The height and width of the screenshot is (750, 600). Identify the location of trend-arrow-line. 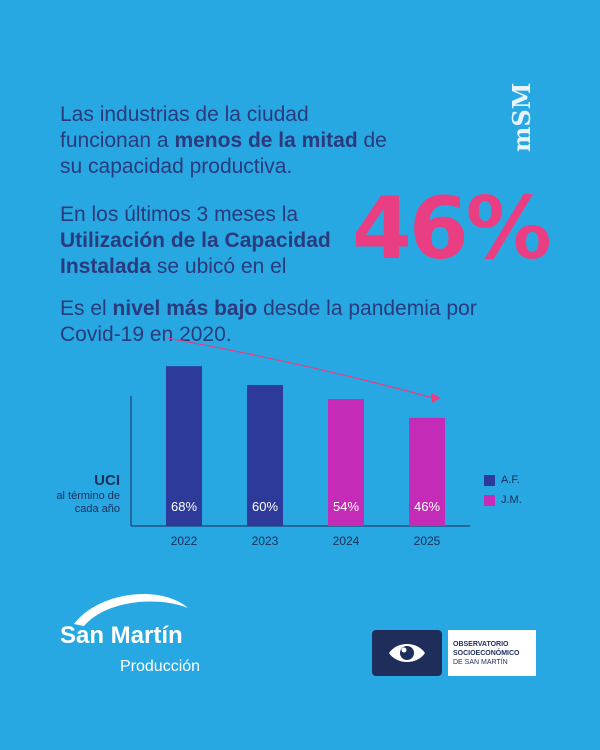
(300, 368).